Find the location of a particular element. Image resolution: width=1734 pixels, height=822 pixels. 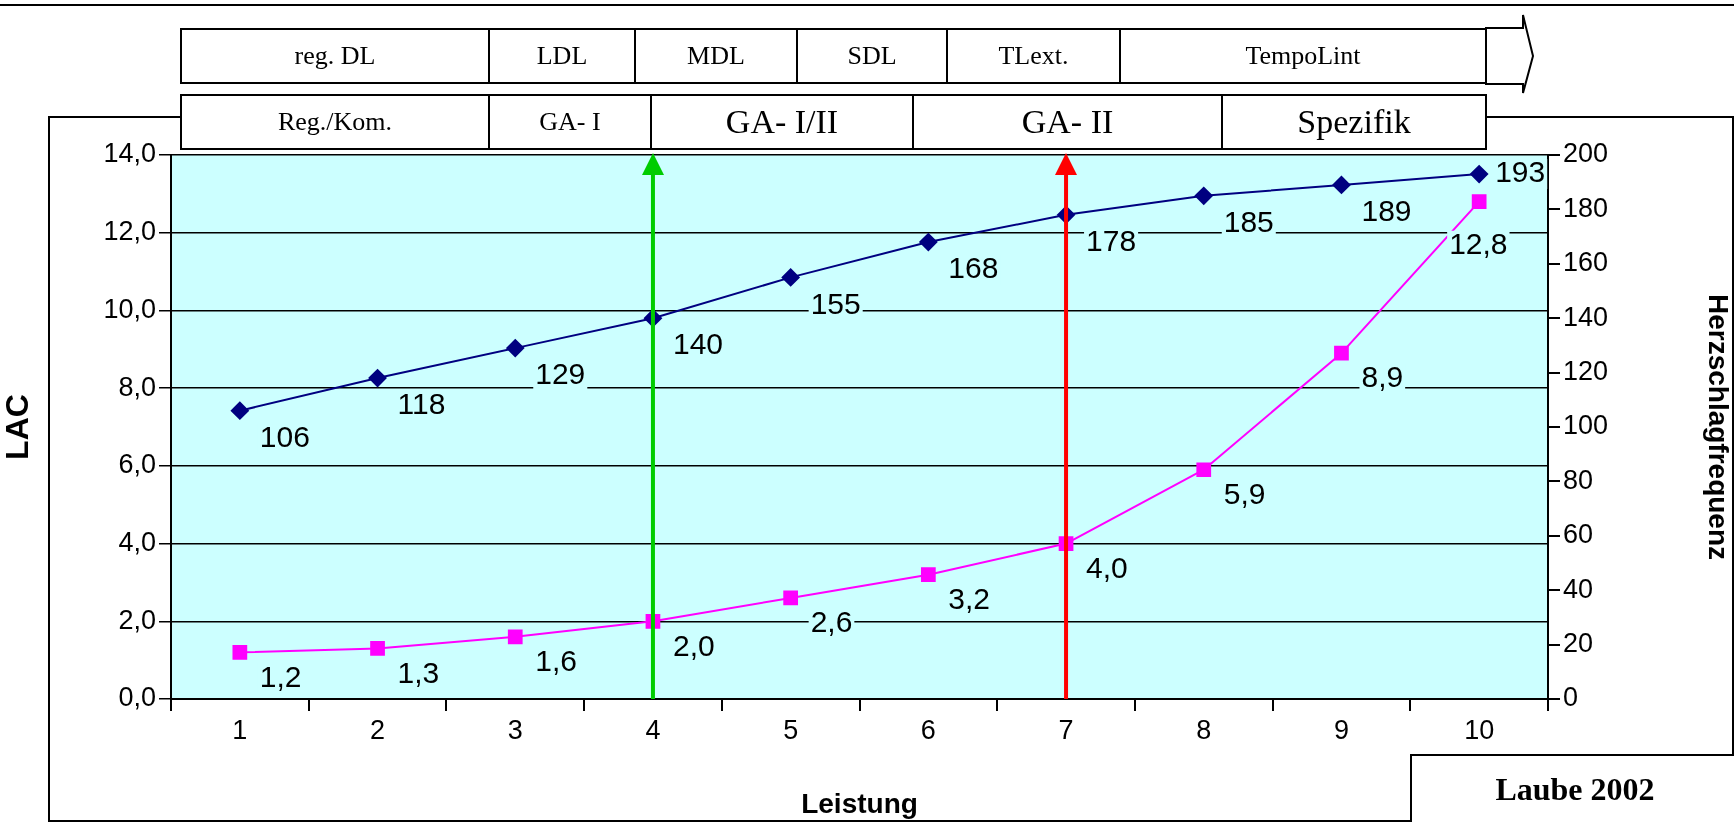

data-label: 3,2 is located at coordinates (969, 598).